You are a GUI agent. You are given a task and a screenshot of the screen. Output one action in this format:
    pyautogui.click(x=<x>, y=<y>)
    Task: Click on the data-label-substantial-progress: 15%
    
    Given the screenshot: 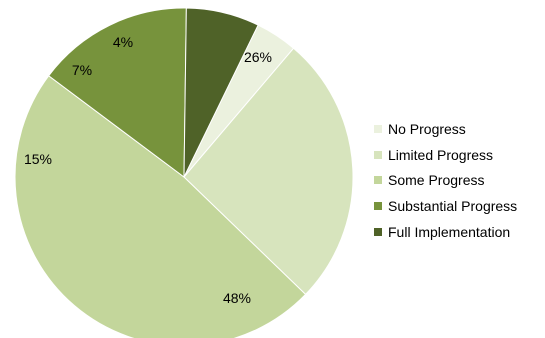 What is the action you would take?
    pyautogui.click(x=38, y=159)
    